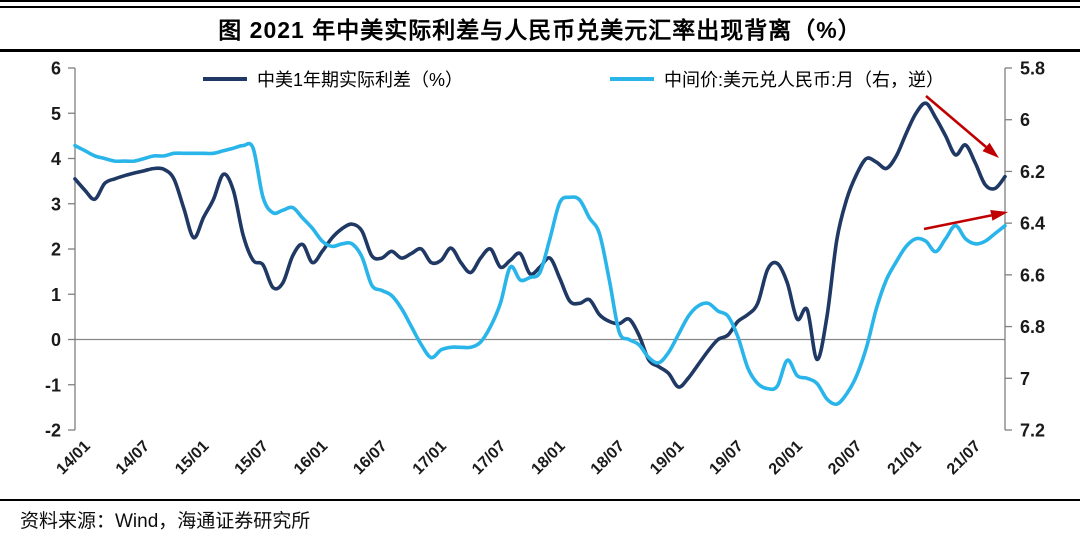 The width and height of the screenshot is (1080, 537). I want to click on left-axis-tick-label: 4, so click(56, 159).